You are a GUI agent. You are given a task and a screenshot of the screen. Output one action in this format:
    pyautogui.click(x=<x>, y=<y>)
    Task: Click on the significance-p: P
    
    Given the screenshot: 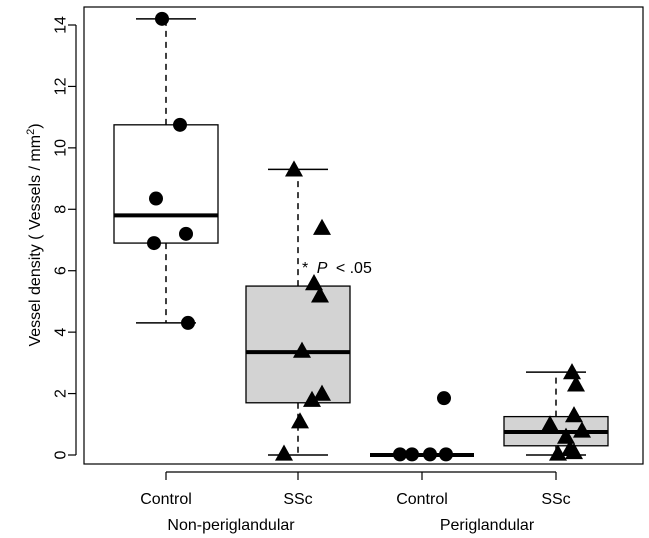 What is the action you would take?
    pyautogui.click(x=322, y=268)
    